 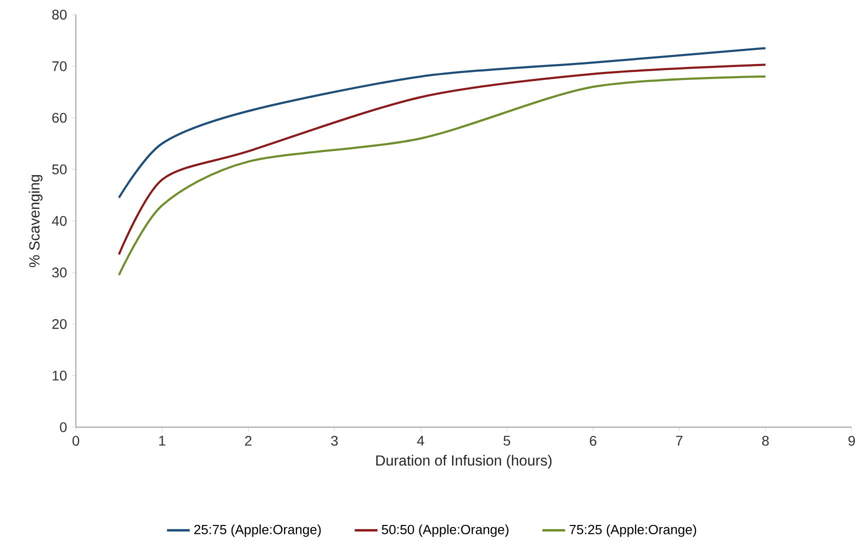 I want to click on legend-label: 50:50 (Apple:Orange), so click(x=445, y=530).